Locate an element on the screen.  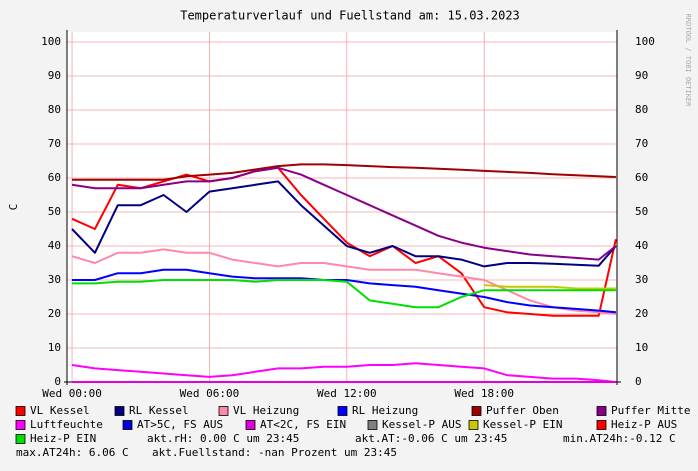
legend-label: Kessel-P AUS is located at coordinates (421, 424).